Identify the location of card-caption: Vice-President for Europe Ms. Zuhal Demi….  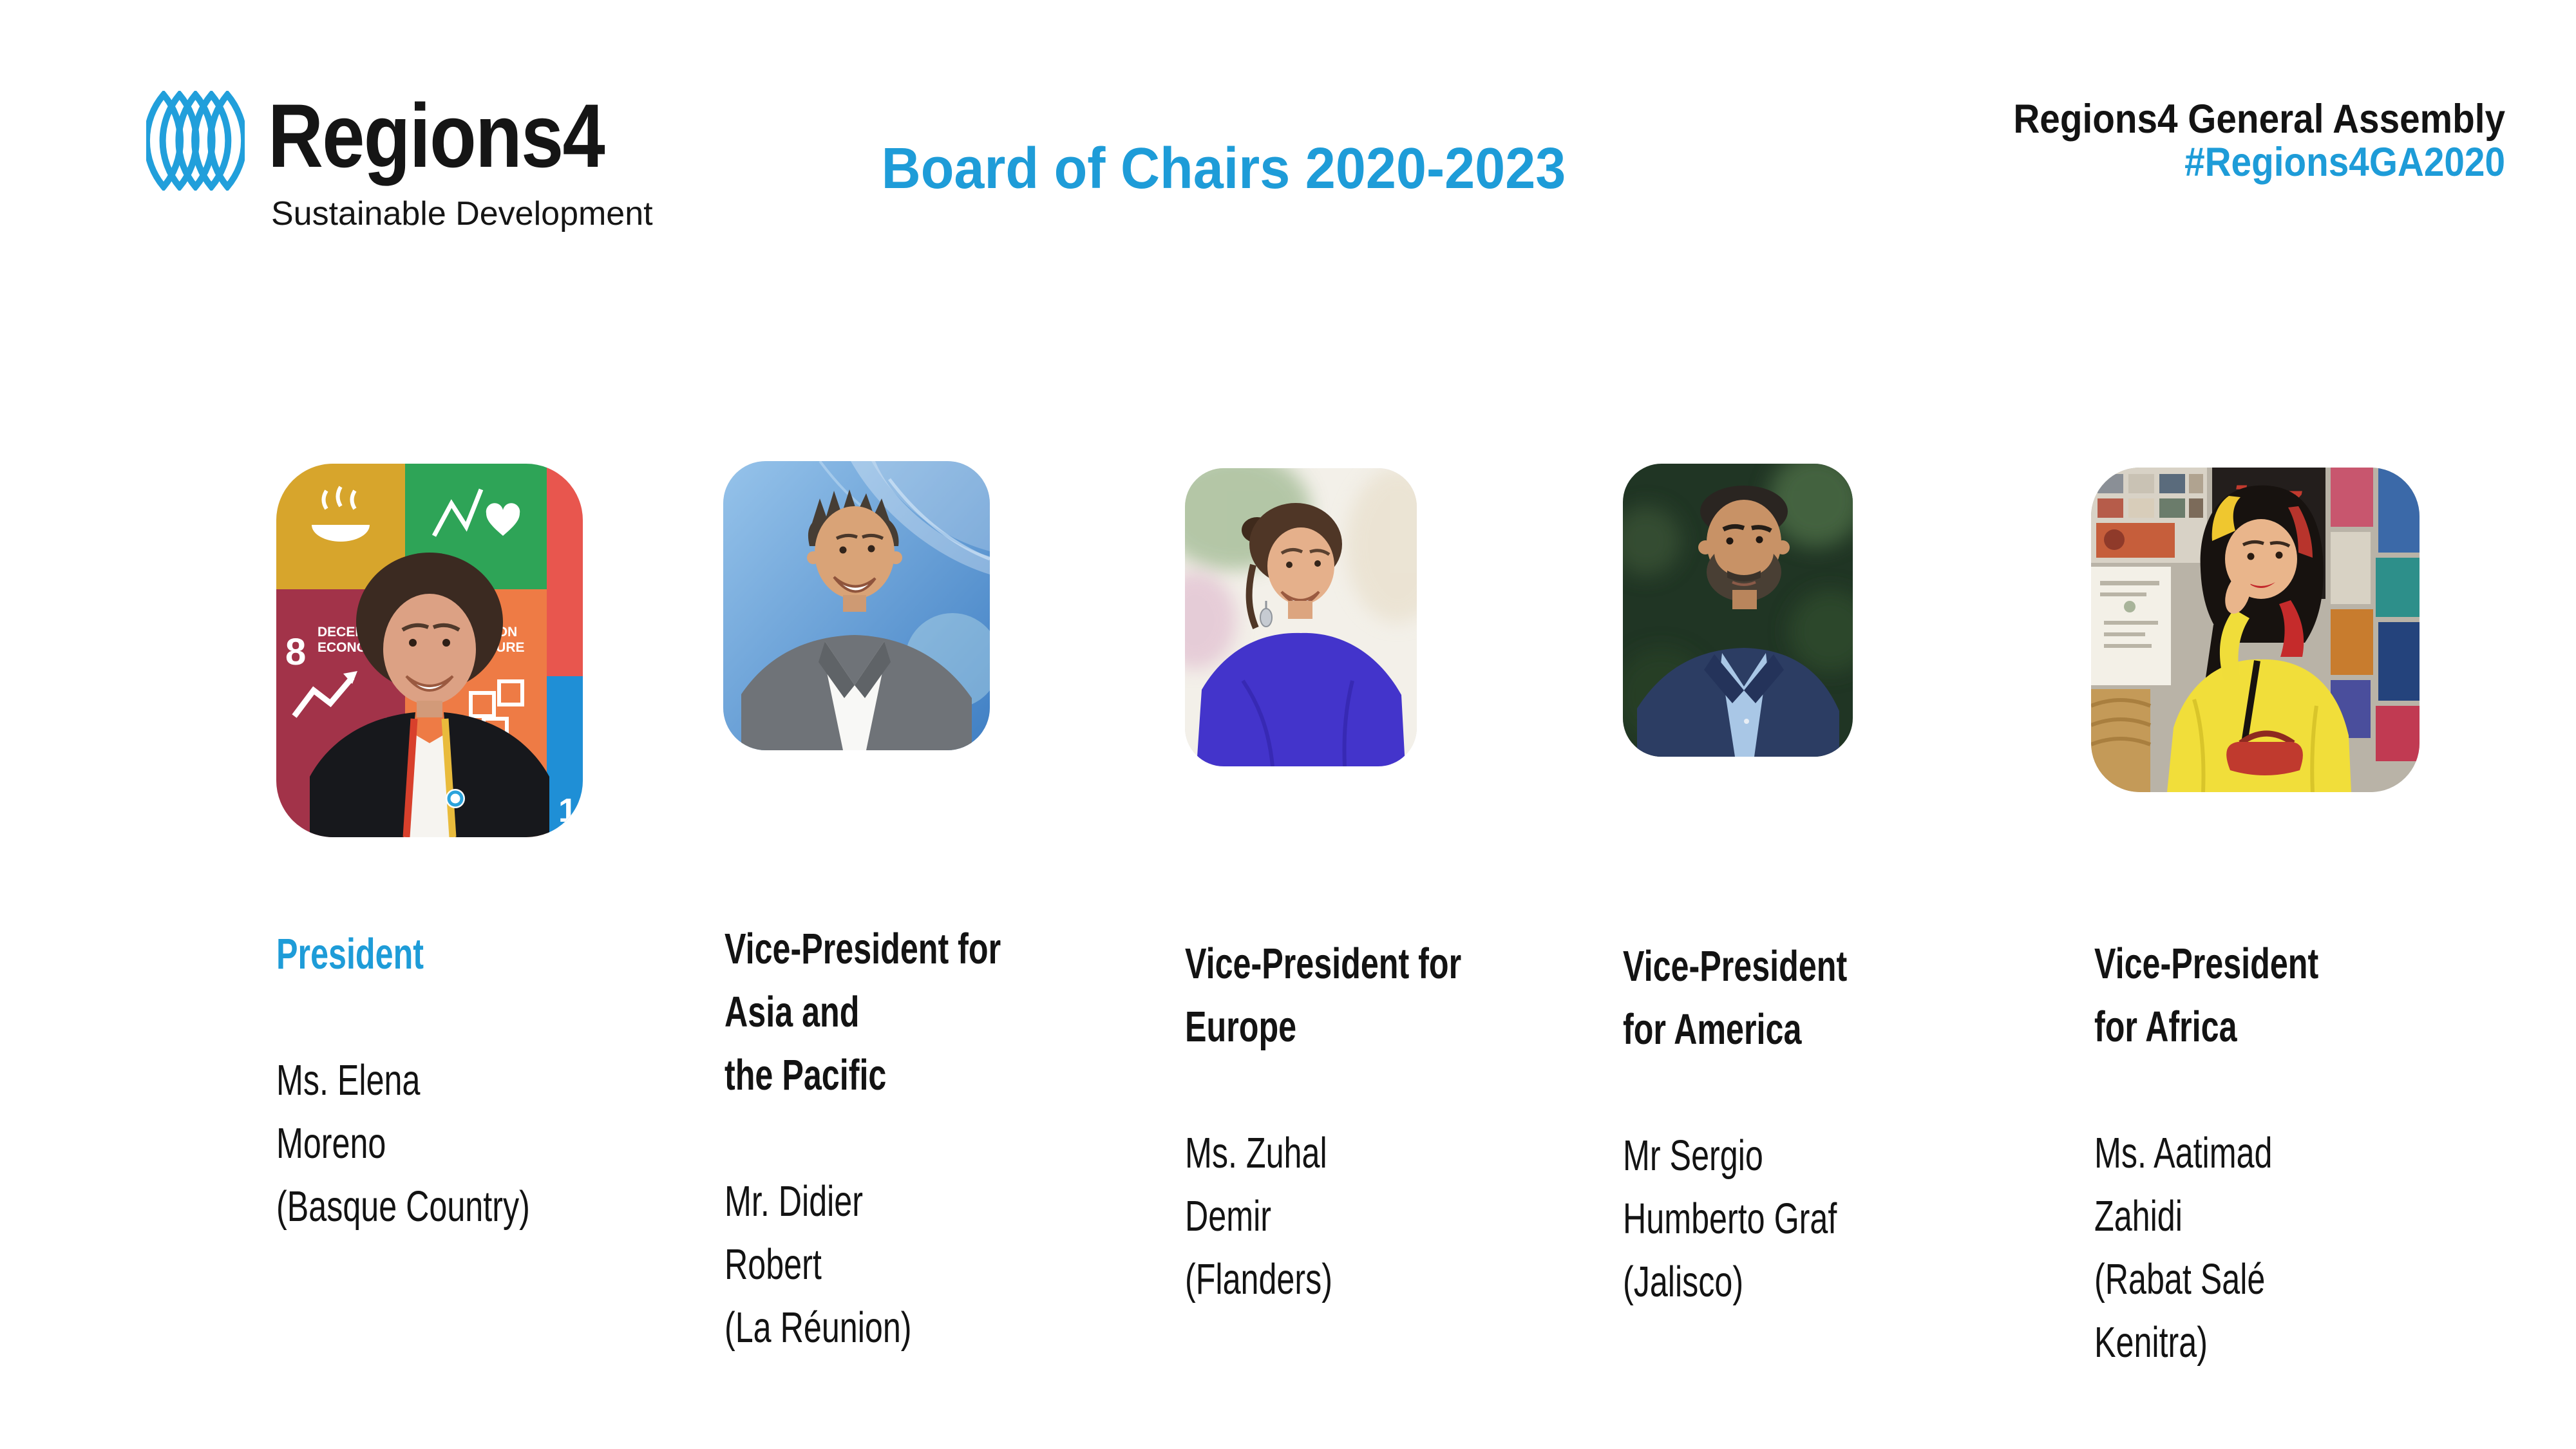
(1368, 1122).